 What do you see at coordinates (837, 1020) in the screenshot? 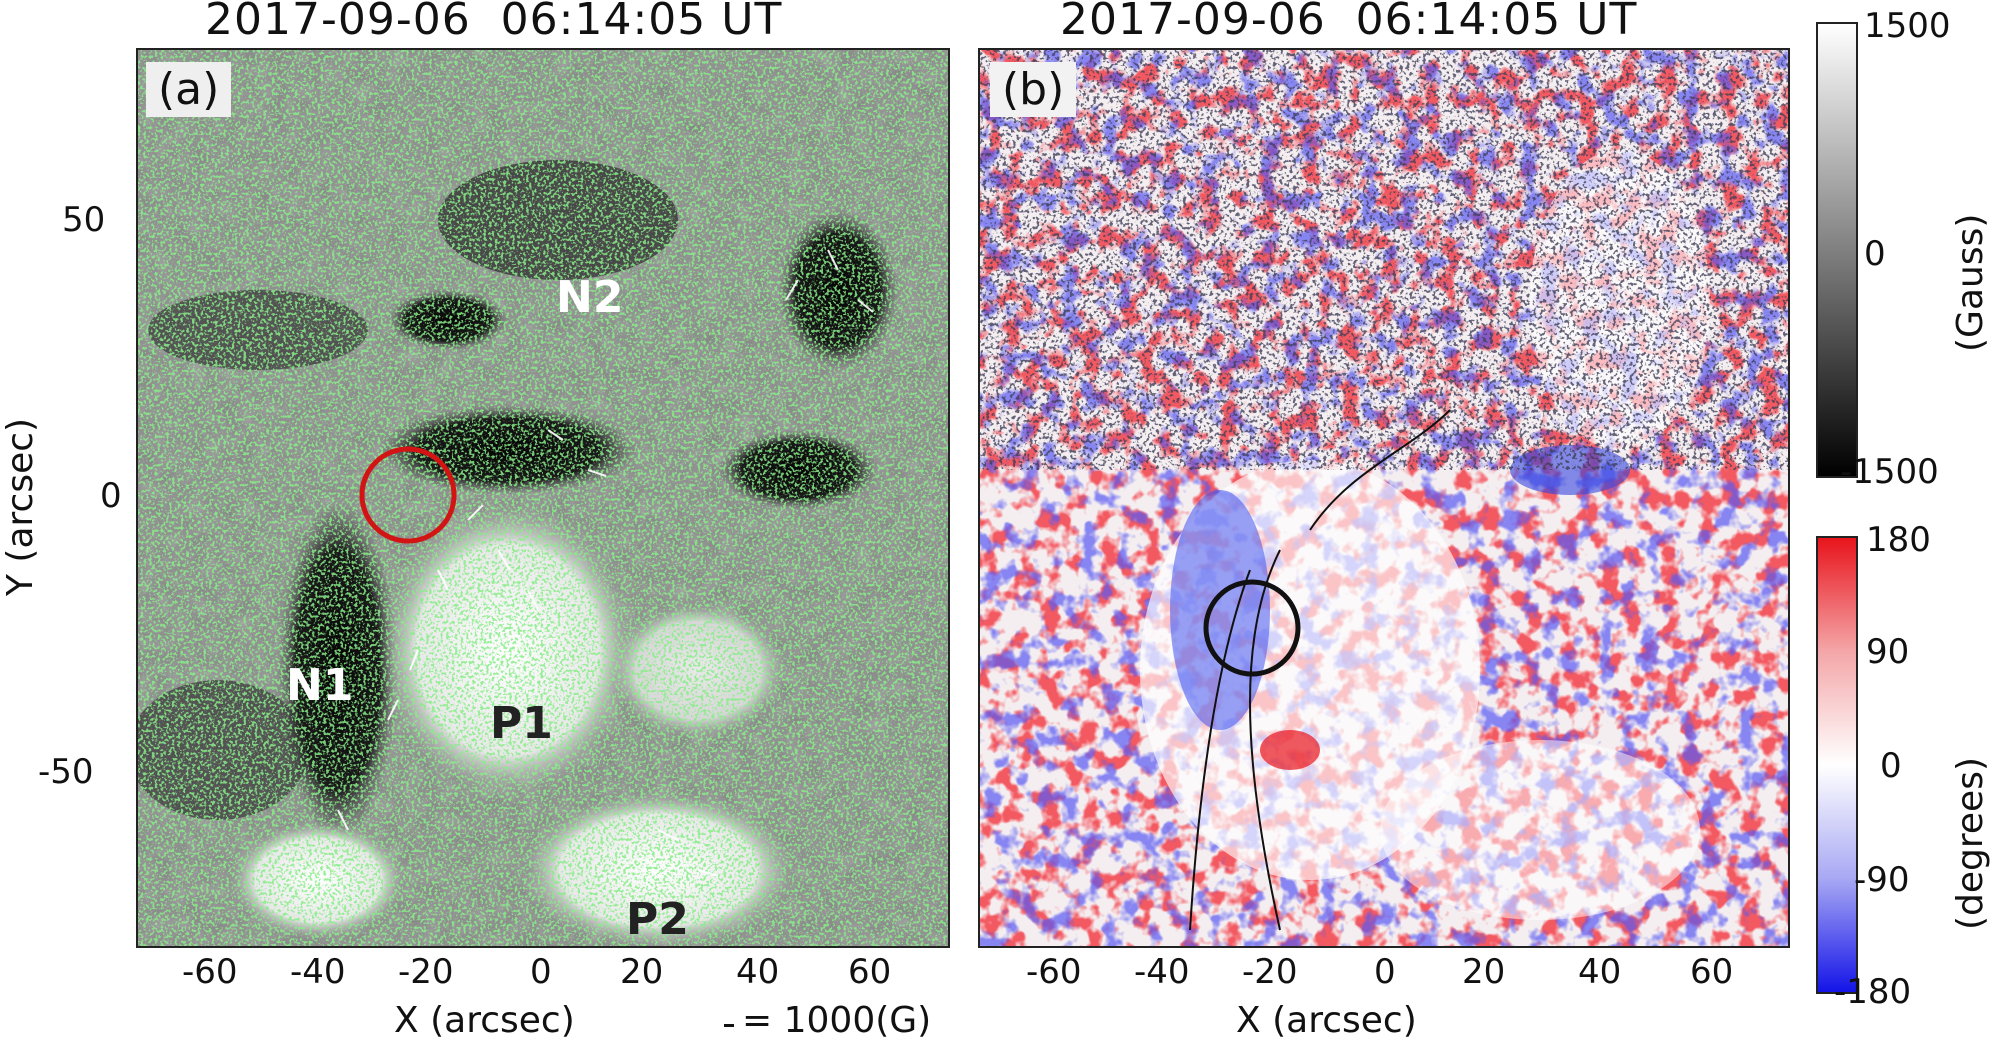
I see `vector-scale-label: = 1000(G)` at bounding box center [837, 1020].